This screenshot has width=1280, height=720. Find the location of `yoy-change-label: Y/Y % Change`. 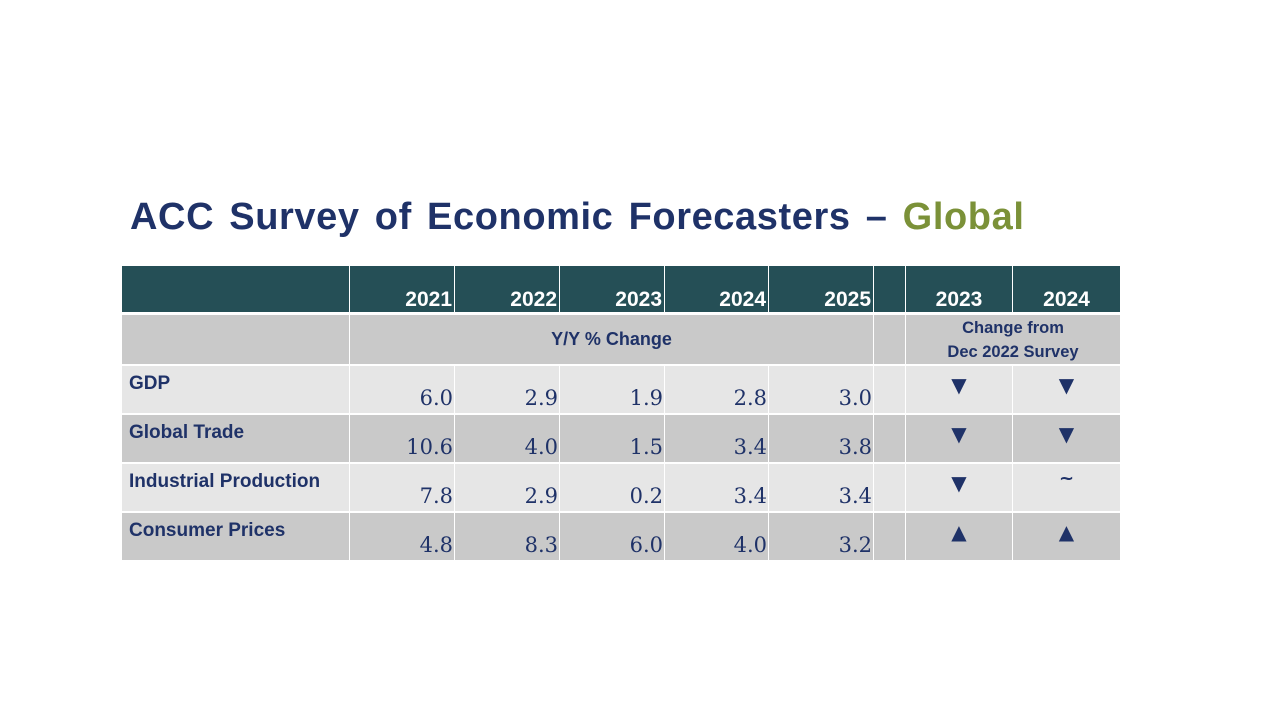

yoy-change-label: Y/Y % Change is located at coordinates (611, 339).